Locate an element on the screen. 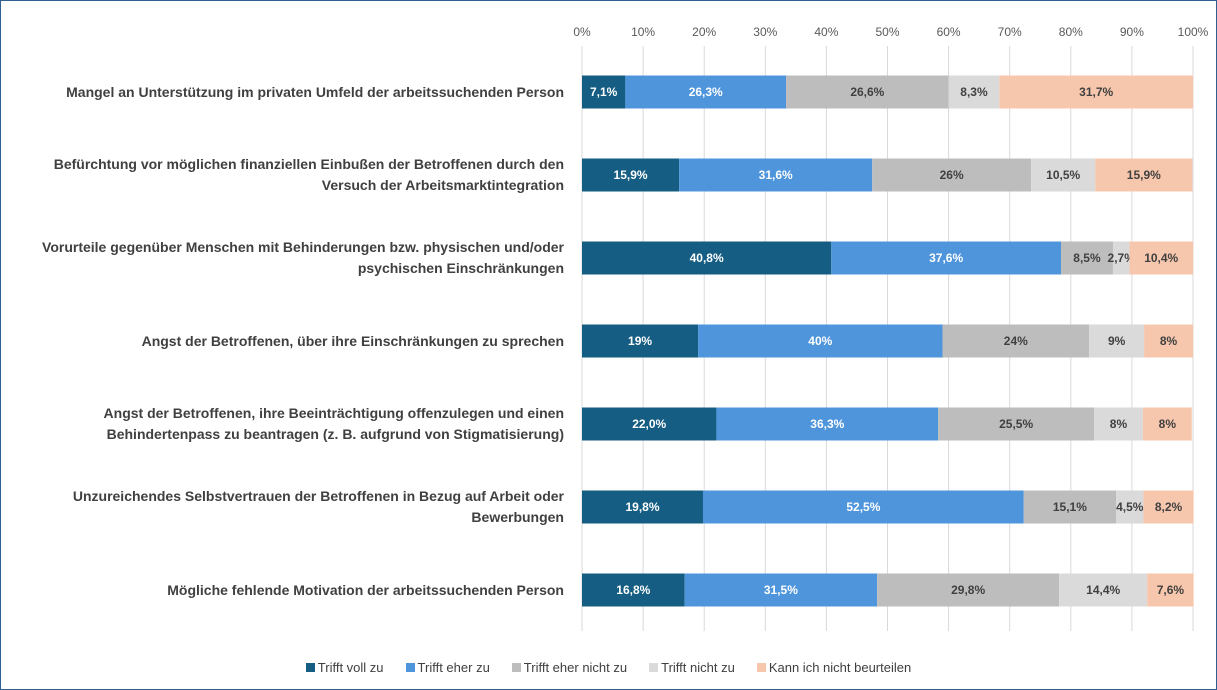  data-label: 15,9% is located at coordinates (1144, 175).